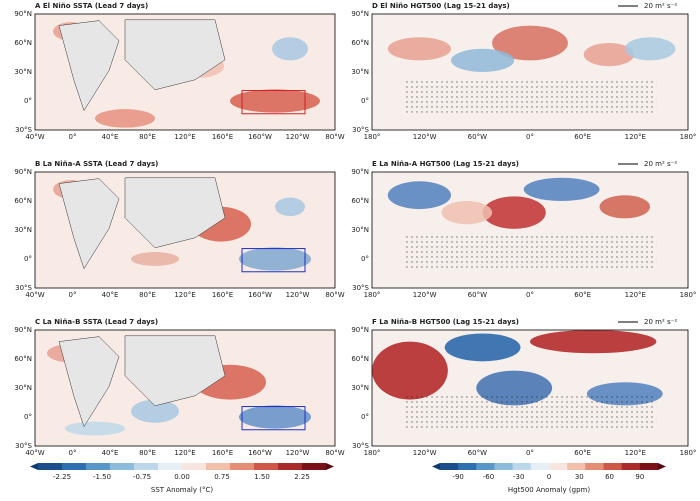 This screenshot has height=501, width=700. Describe the element at coordinates (445, 164) in the screenshot. I see `panel-title: E La Niña-A HGT500 (Lag 15-21 days)` at that location.